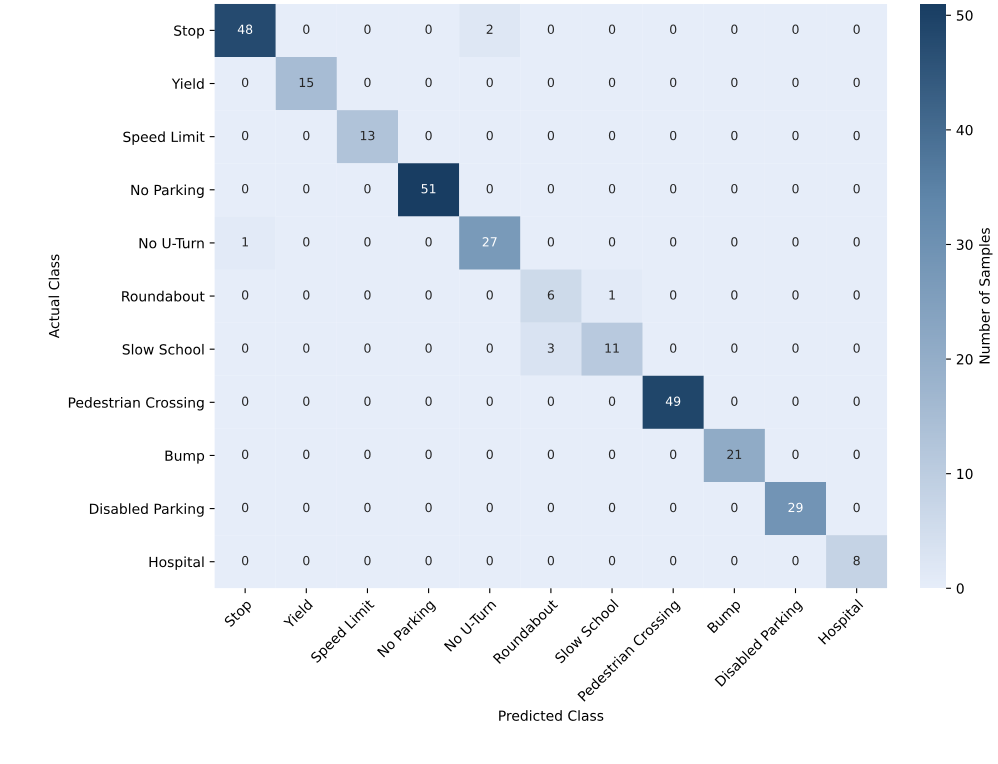  I want to click on data-label: 48, so click(245, 29).